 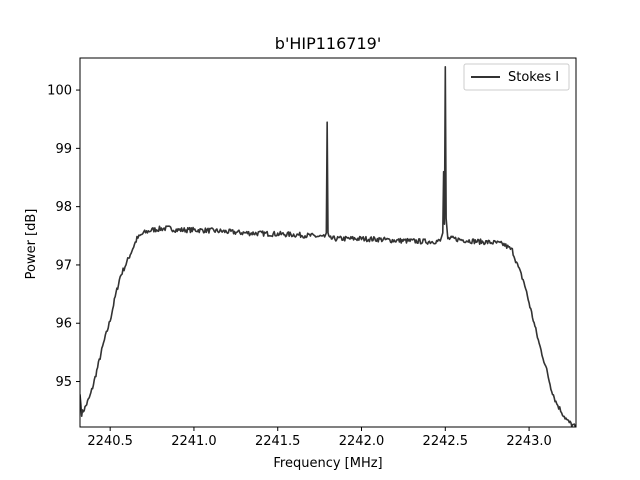 What do you see at coordinates (533, 77) in the screenshot?
I see `legend-entry: Stokes I` at bounding box center [533, 77].